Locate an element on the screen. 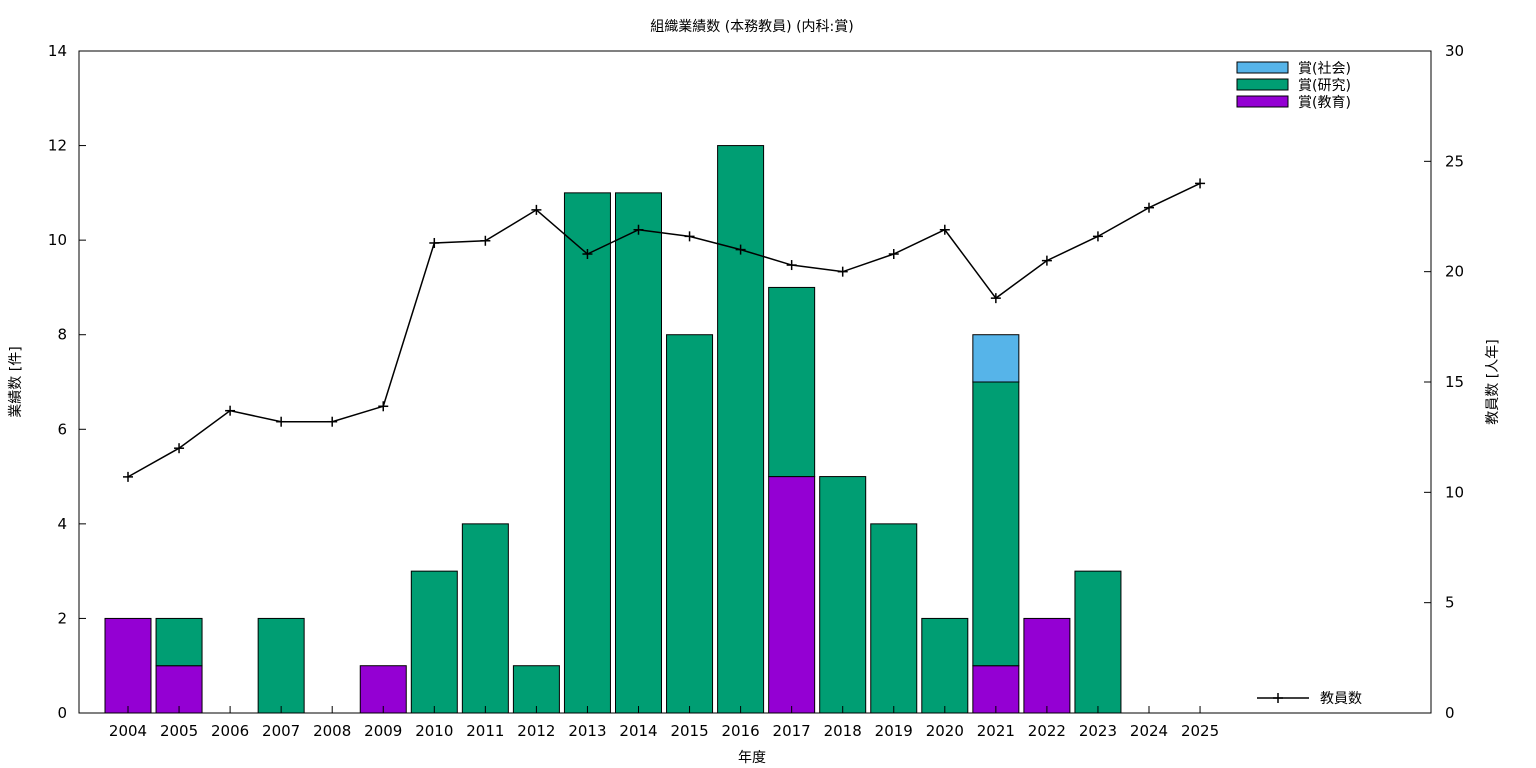 Image resolution: width=1536 pixels, height=768 pixels. x-tick-label: 2010 is located at coordinates (434, 731).